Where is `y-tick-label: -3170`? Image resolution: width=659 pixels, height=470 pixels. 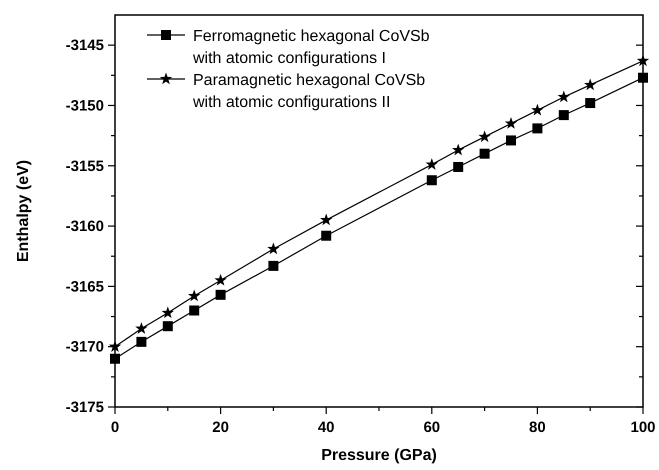
y-tick-label: -3170 is located at coordinates (85, 347).